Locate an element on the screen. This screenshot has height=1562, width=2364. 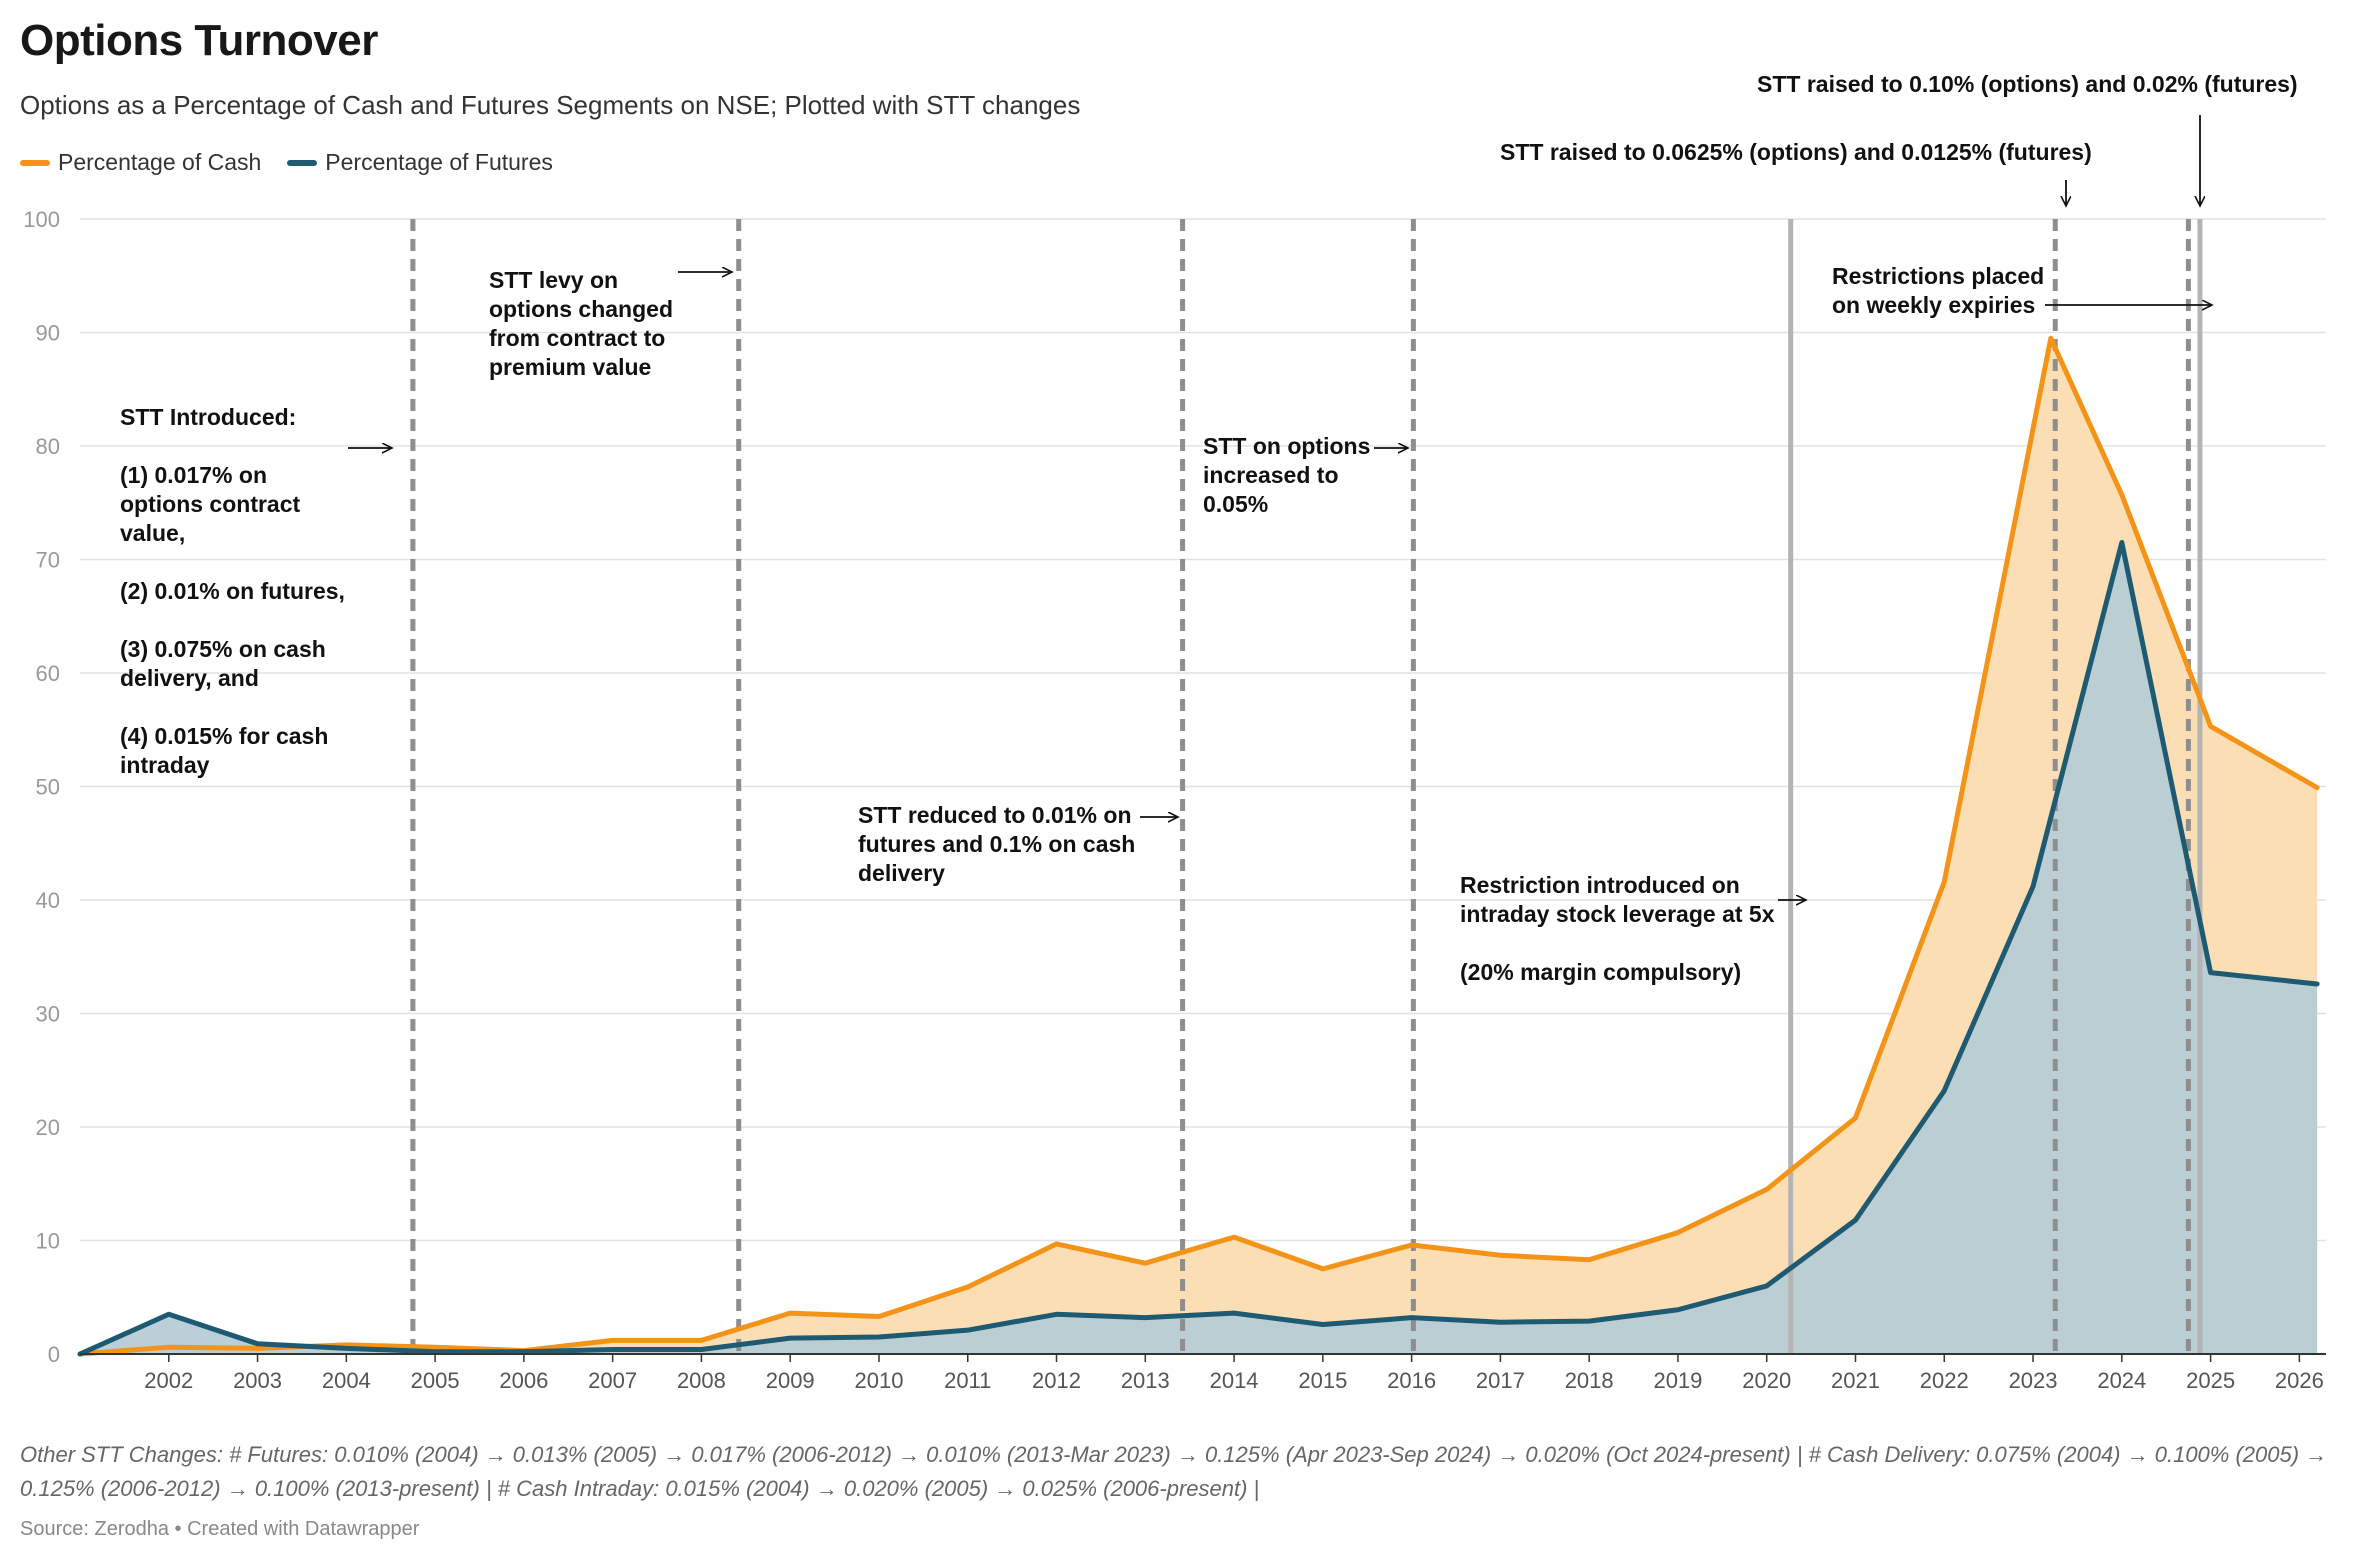
legend-item-futures: Percentage of Futures is located at coordinates (420, 162).